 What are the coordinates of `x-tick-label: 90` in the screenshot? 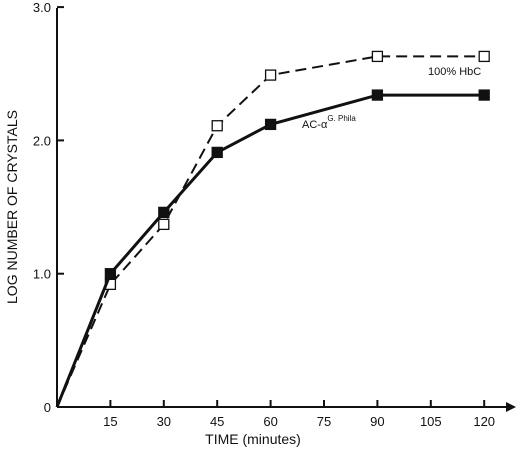 It's located at (377, 421).